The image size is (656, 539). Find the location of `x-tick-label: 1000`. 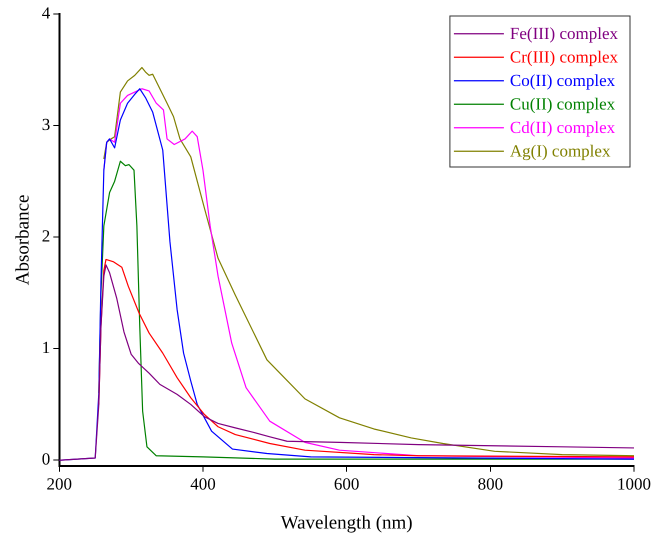

x-tick-label: 1000 is located at coordinates (634, 484).